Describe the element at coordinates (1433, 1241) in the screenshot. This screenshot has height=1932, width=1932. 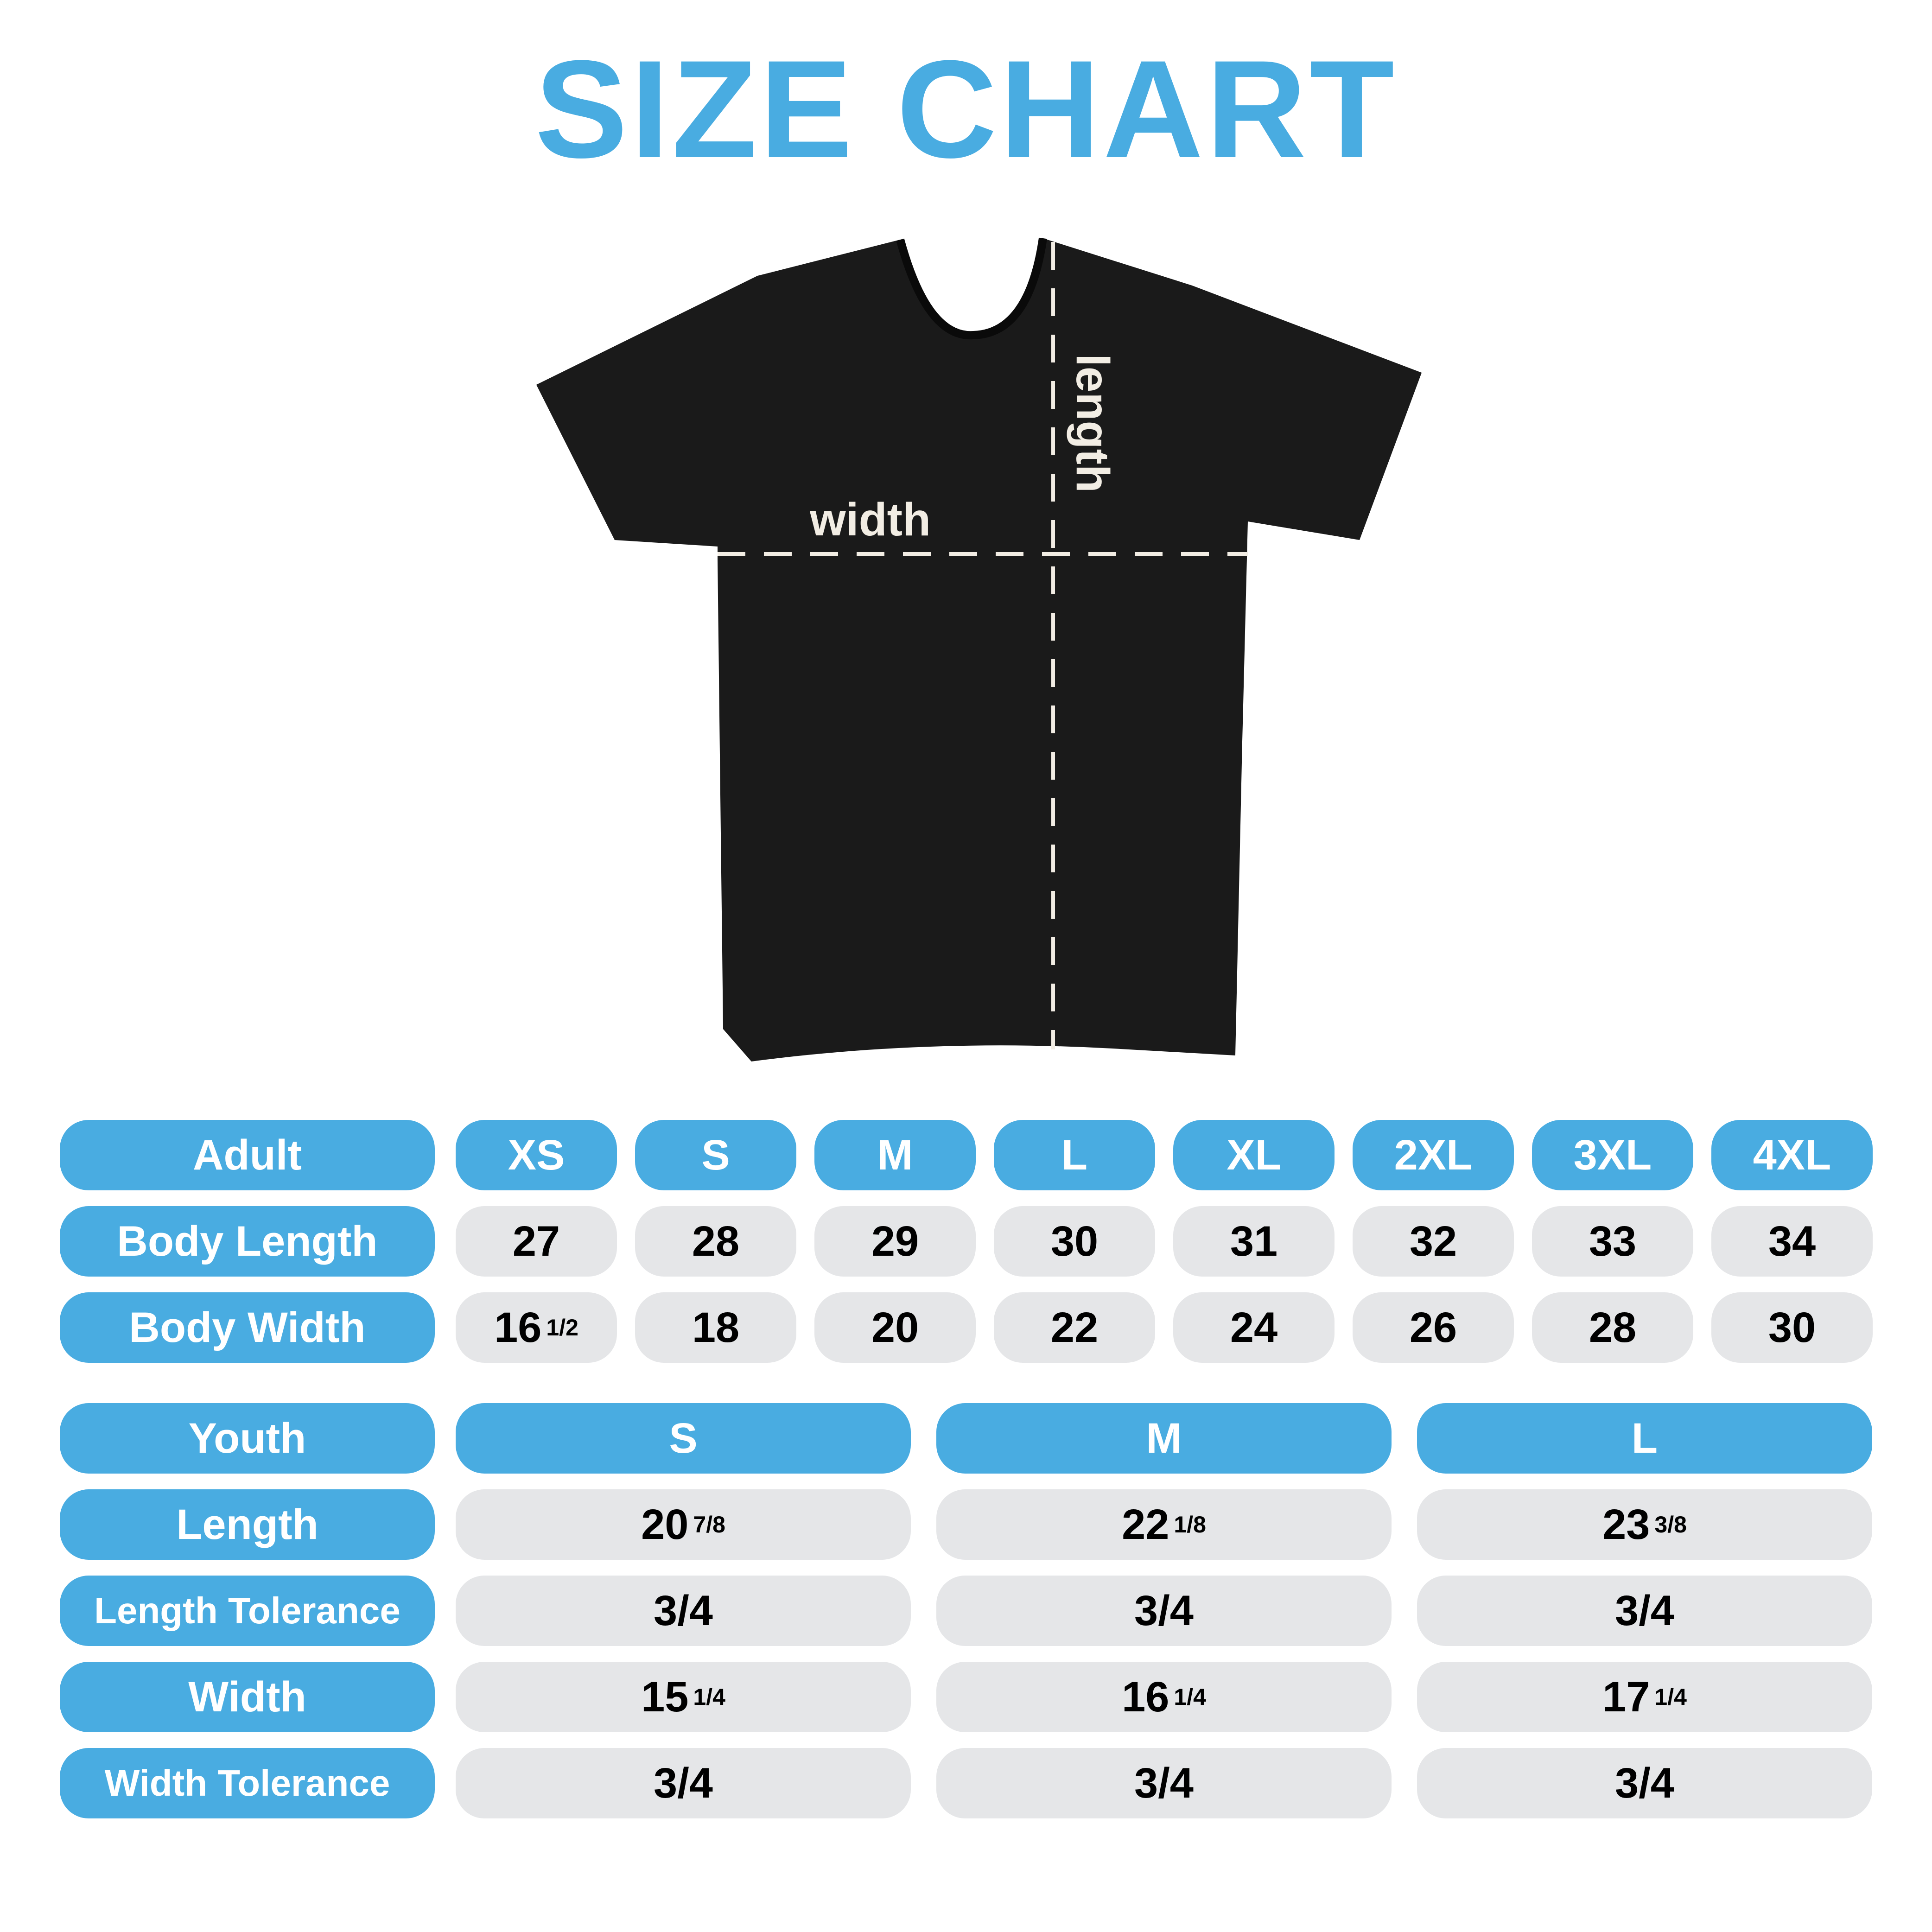
I see `cell-value: 32` at that location.